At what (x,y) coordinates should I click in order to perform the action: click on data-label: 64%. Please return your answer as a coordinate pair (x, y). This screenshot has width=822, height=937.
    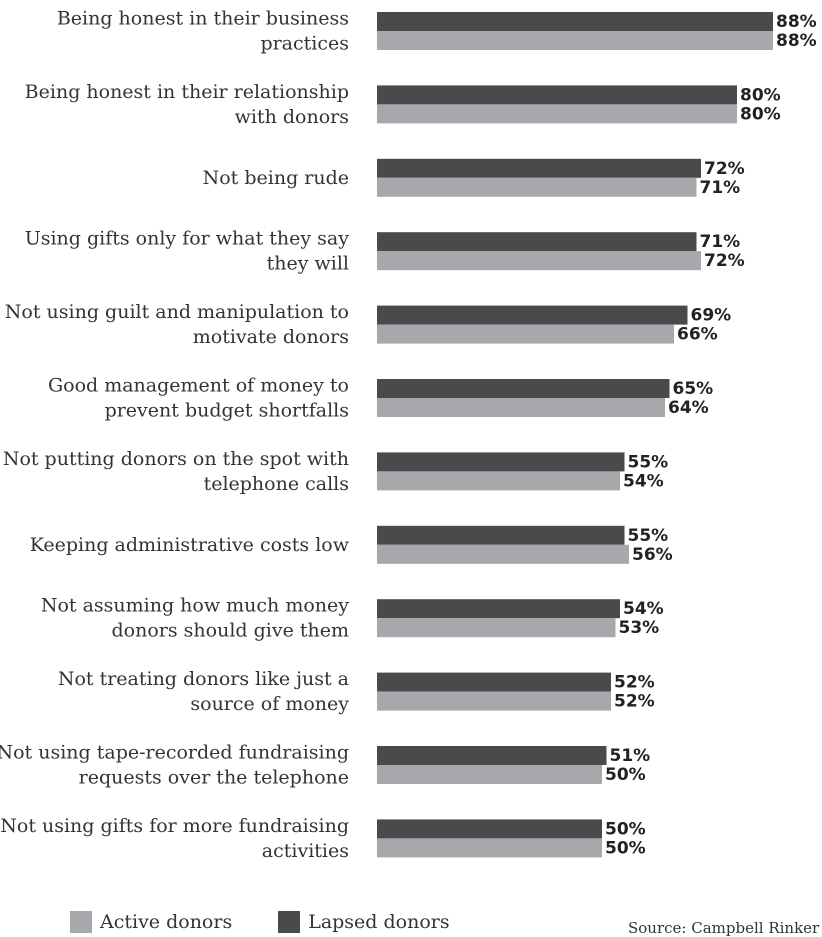
    Looking at the image, I should click on (688, 408).